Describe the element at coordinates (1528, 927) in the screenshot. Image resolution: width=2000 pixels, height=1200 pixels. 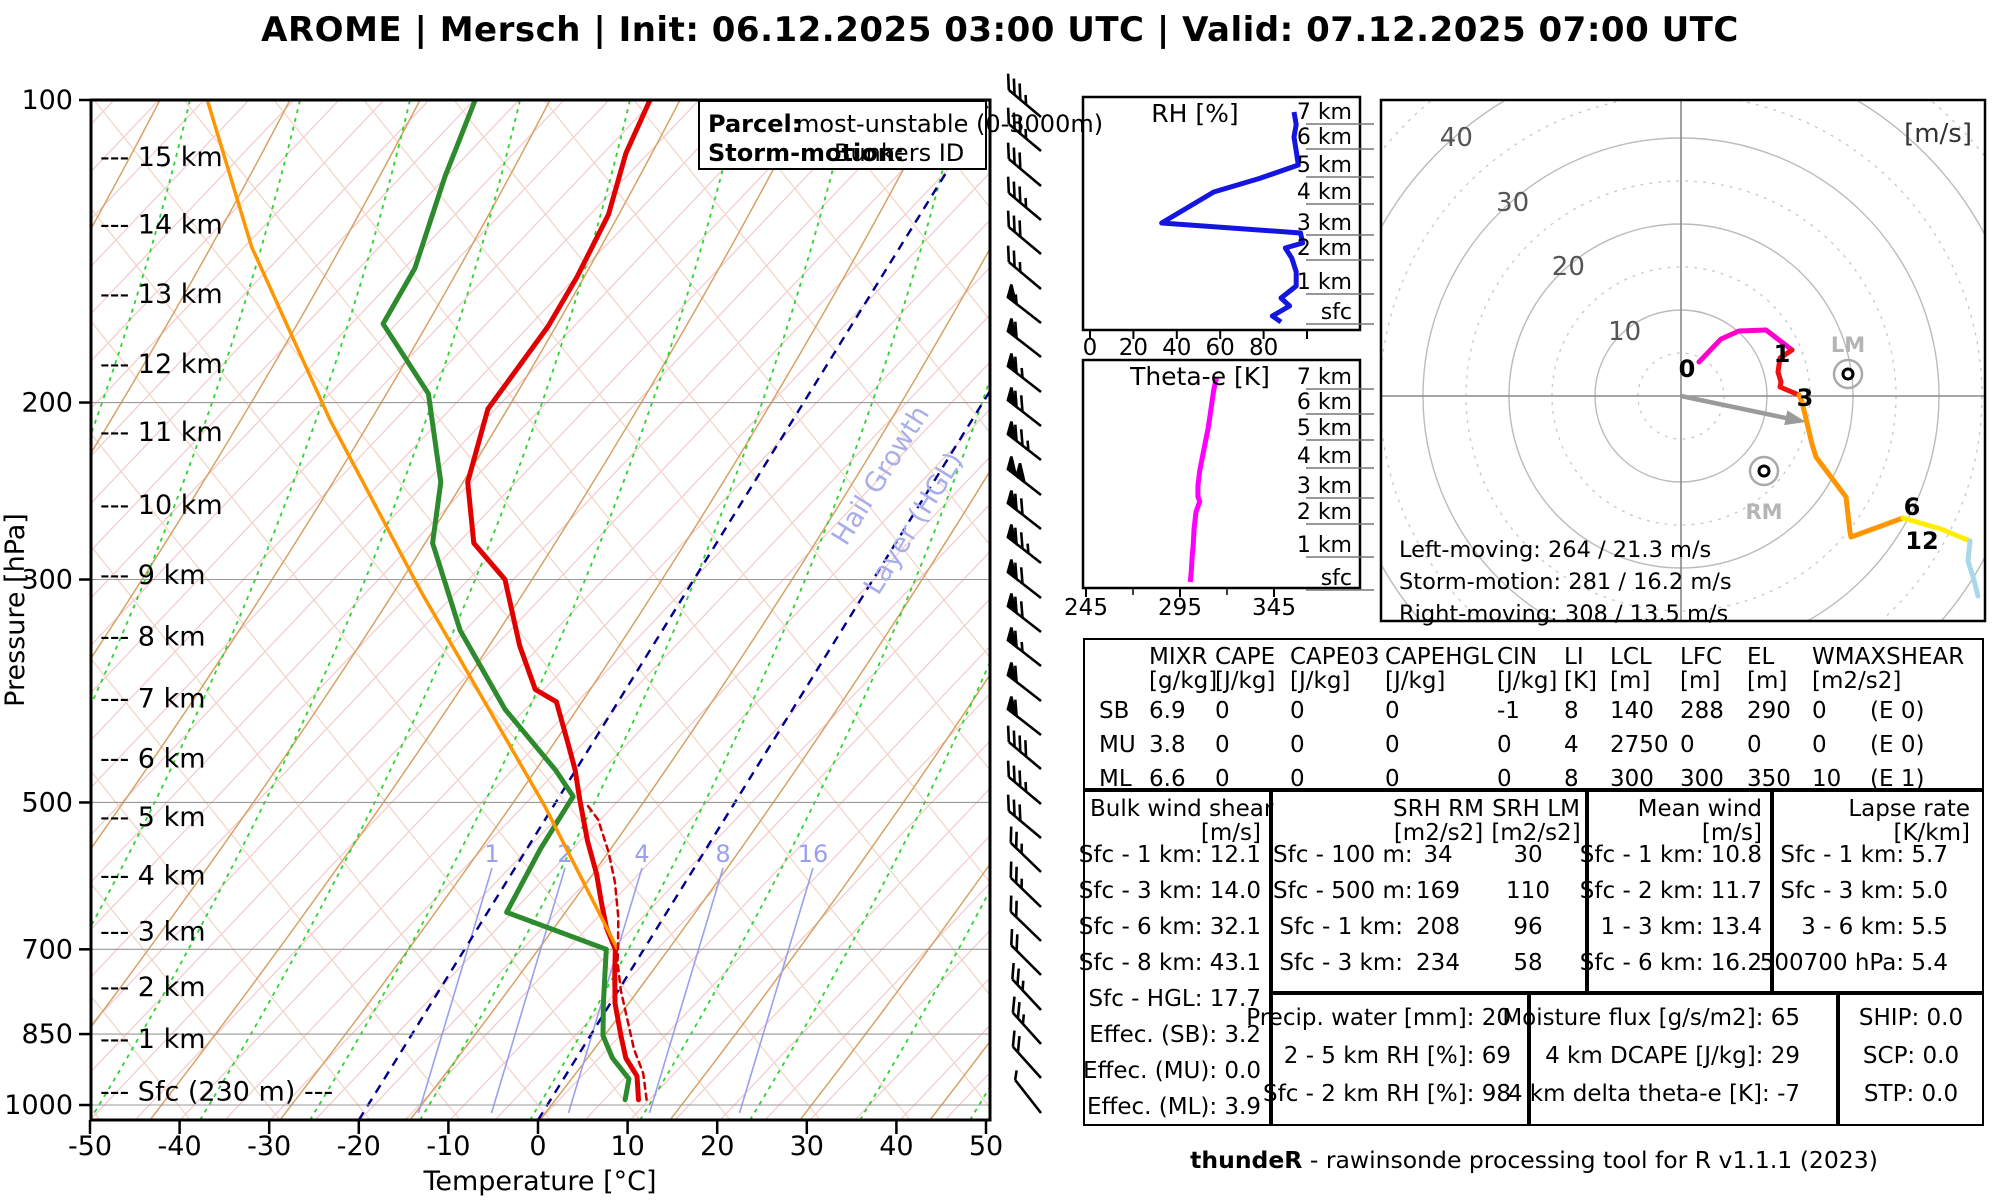
I see `srh-lm-value: 96` at that location.